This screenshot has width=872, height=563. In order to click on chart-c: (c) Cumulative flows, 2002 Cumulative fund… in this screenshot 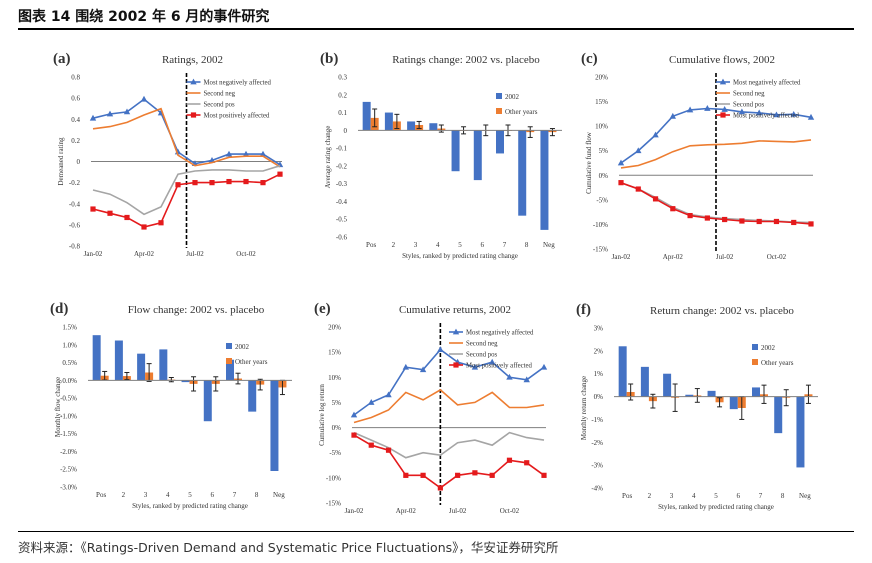, I will do `click(698, 156)`.